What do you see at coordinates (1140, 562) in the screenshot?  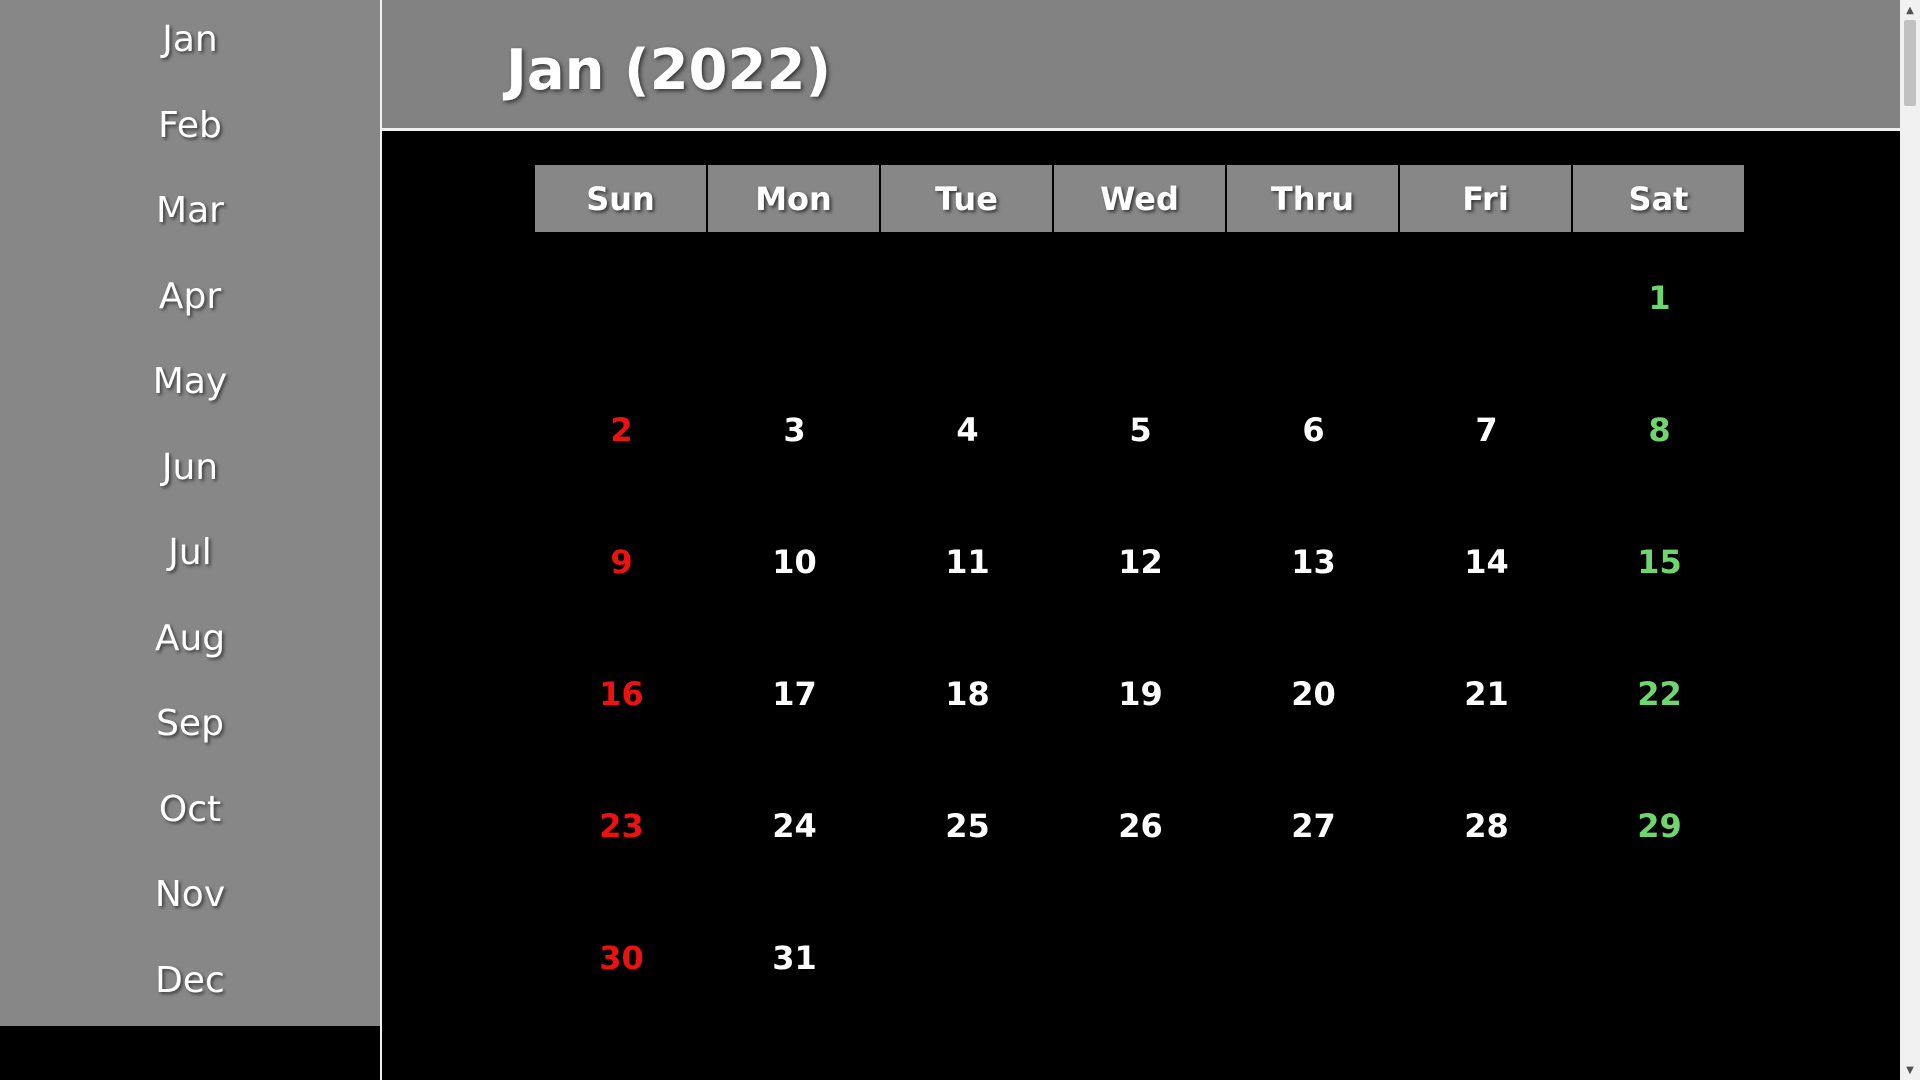 I see `day-cell: 12` at bounding box center [1140, 562].